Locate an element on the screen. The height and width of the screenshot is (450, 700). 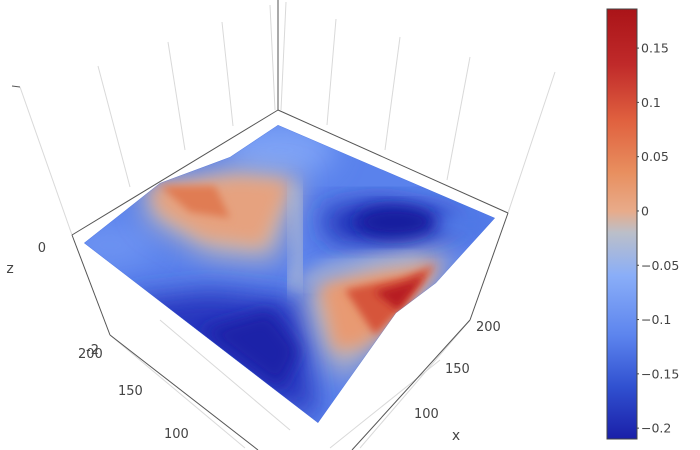
x-tick-label: 150 is located at coordinates (457, 369).